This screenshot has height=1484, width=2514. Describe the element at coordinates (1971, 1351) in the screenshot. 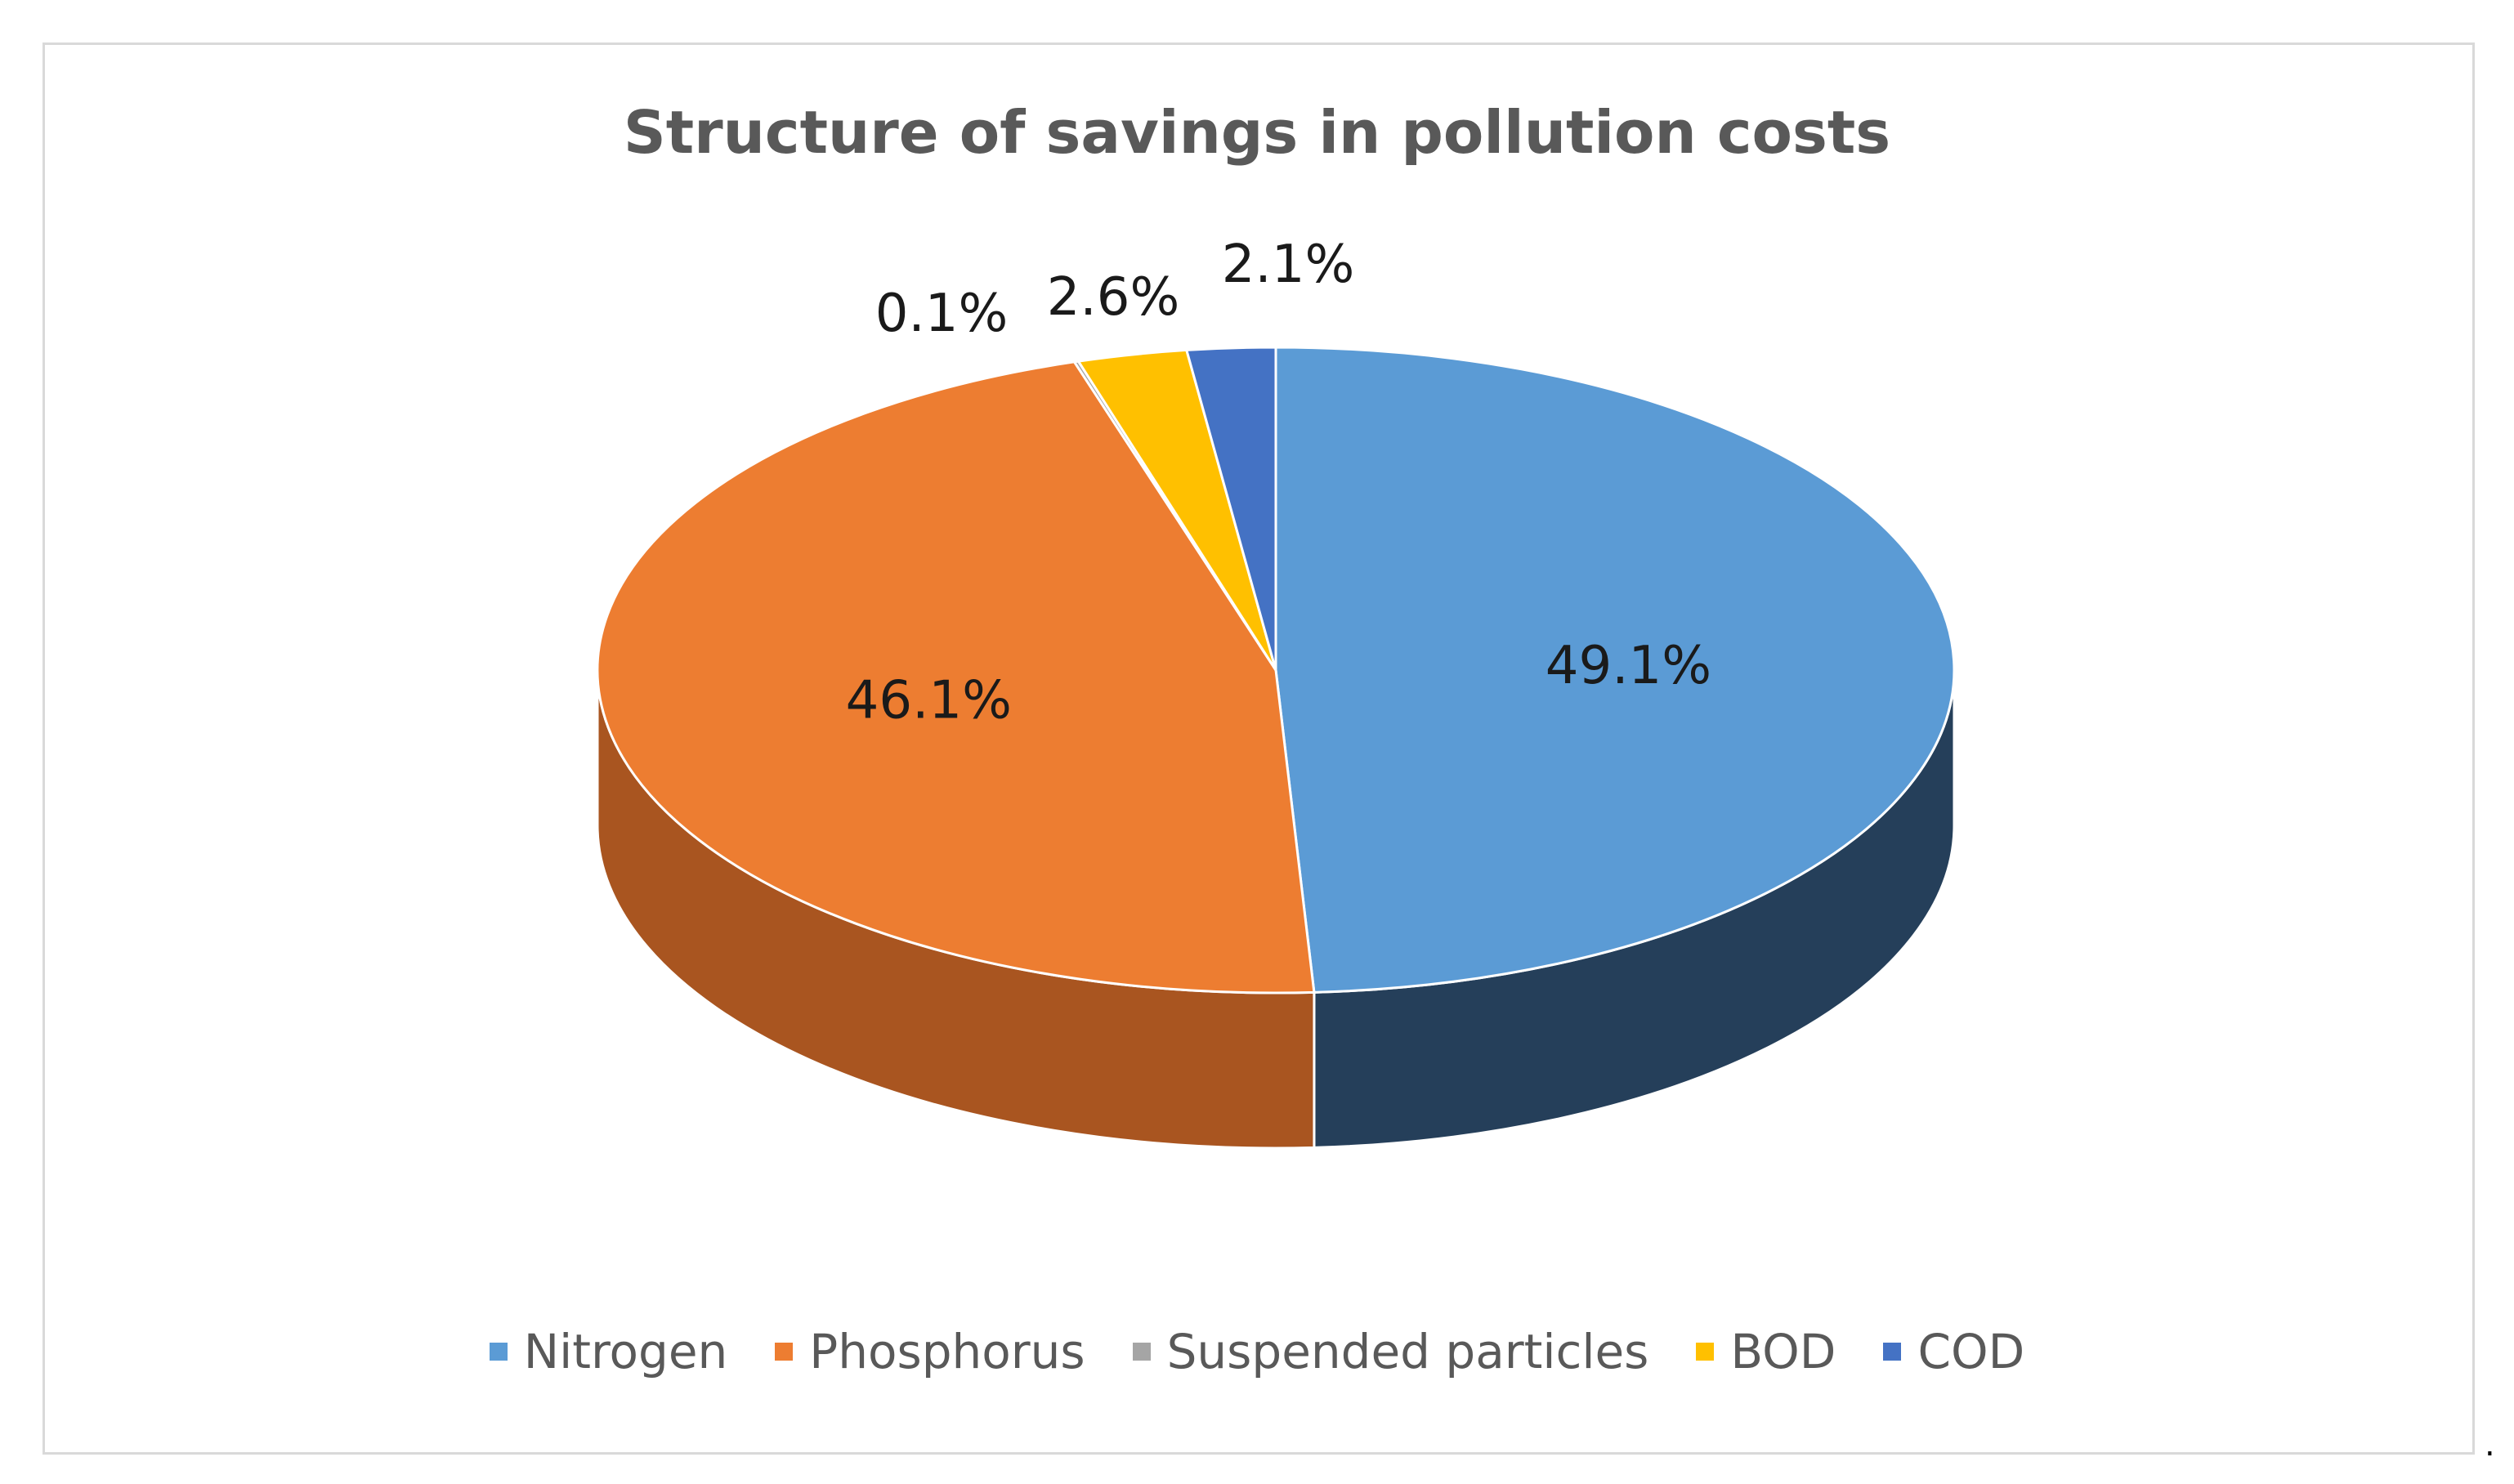

I see `legend-label-cod: COD` at that location.